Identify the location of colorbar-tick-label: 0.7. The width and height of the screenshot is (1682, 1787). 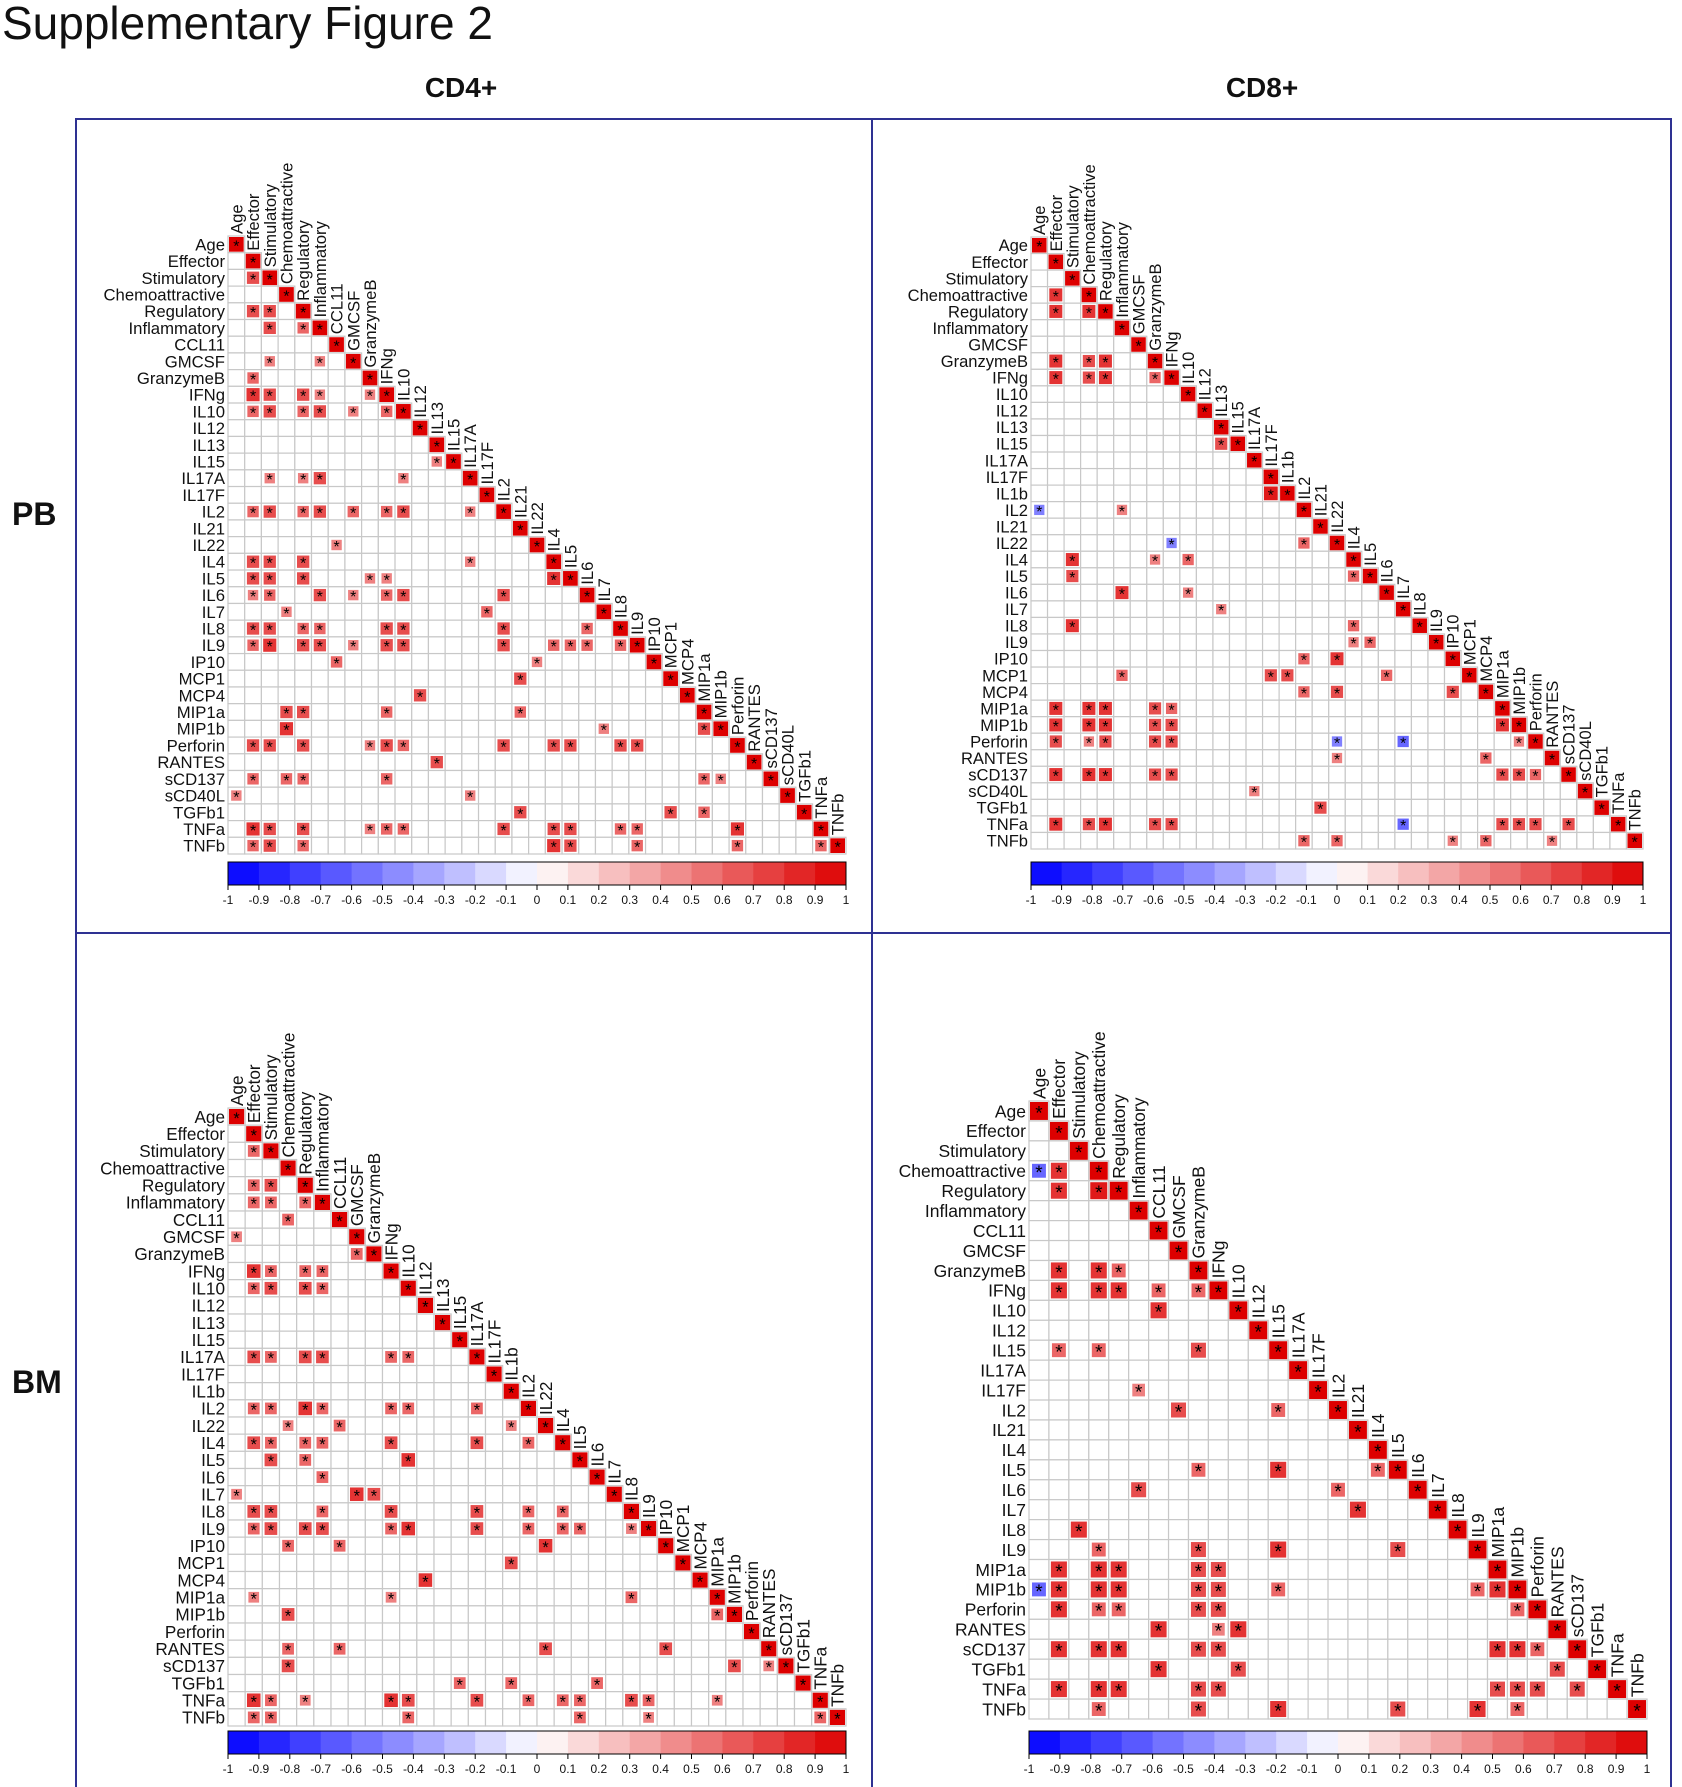
(1551, 900).